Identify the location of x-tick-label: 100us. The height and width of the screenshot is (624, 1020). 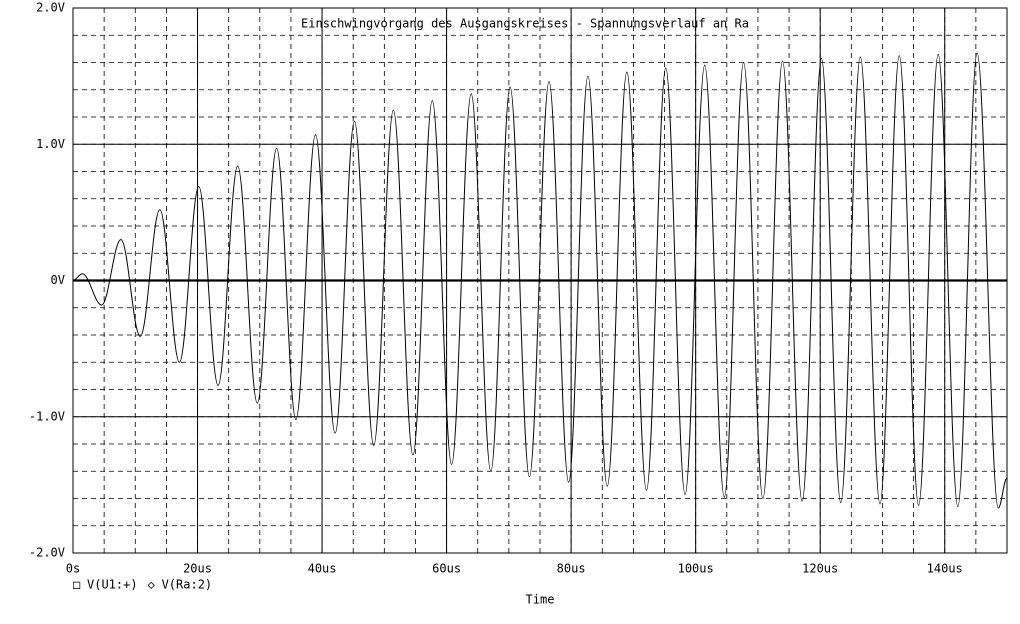
(696, 569).